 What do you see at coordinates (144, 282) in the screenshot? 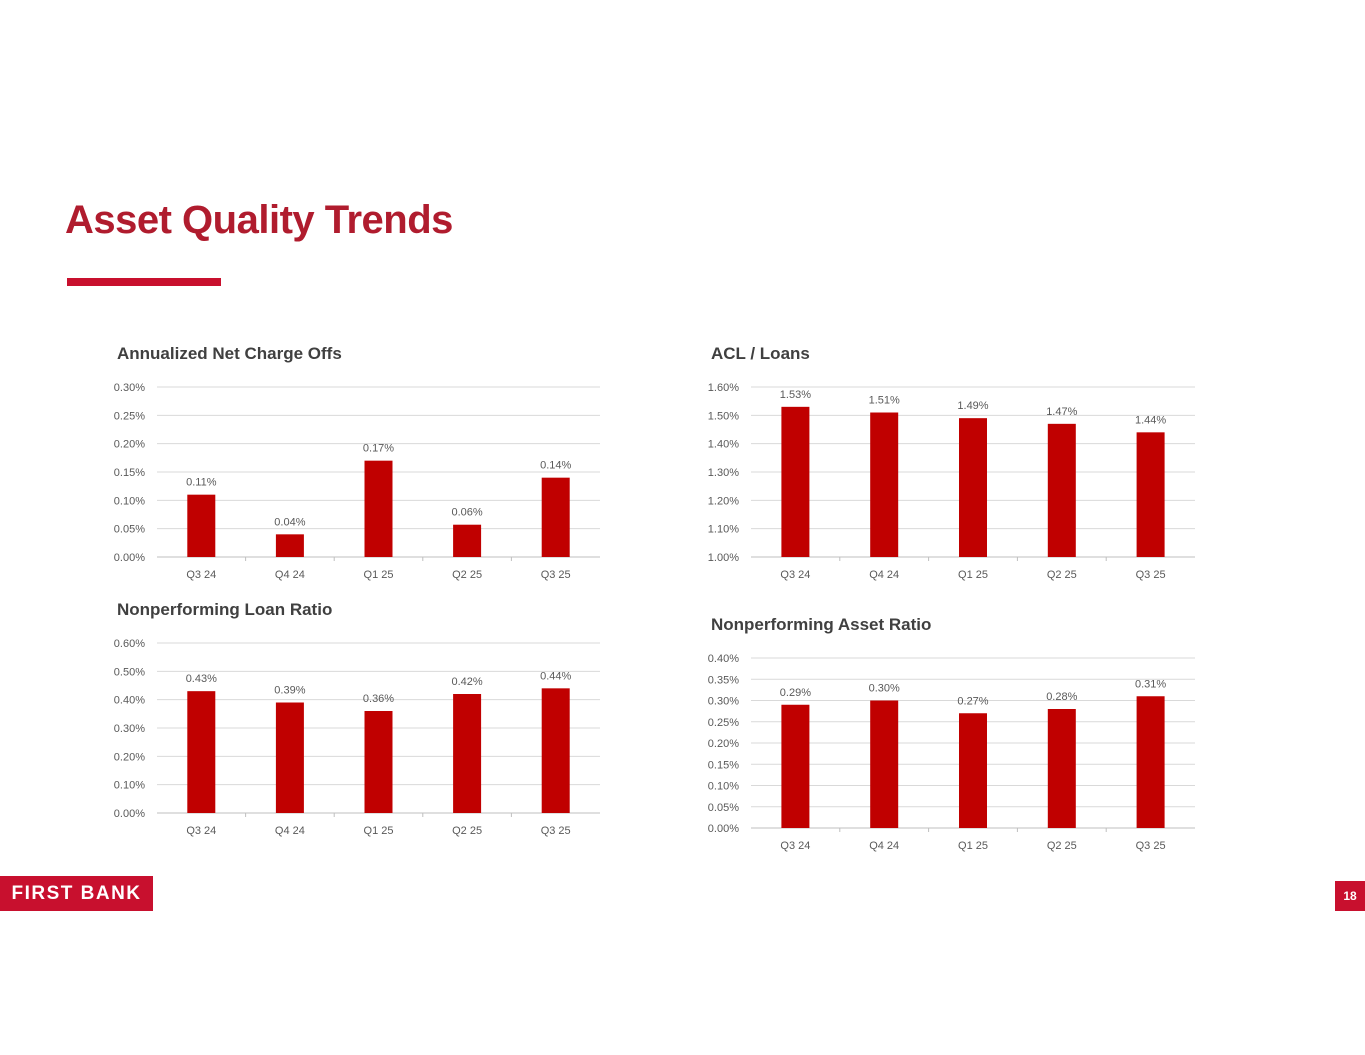
I see `title-underline` at bounding box center [144, 282].